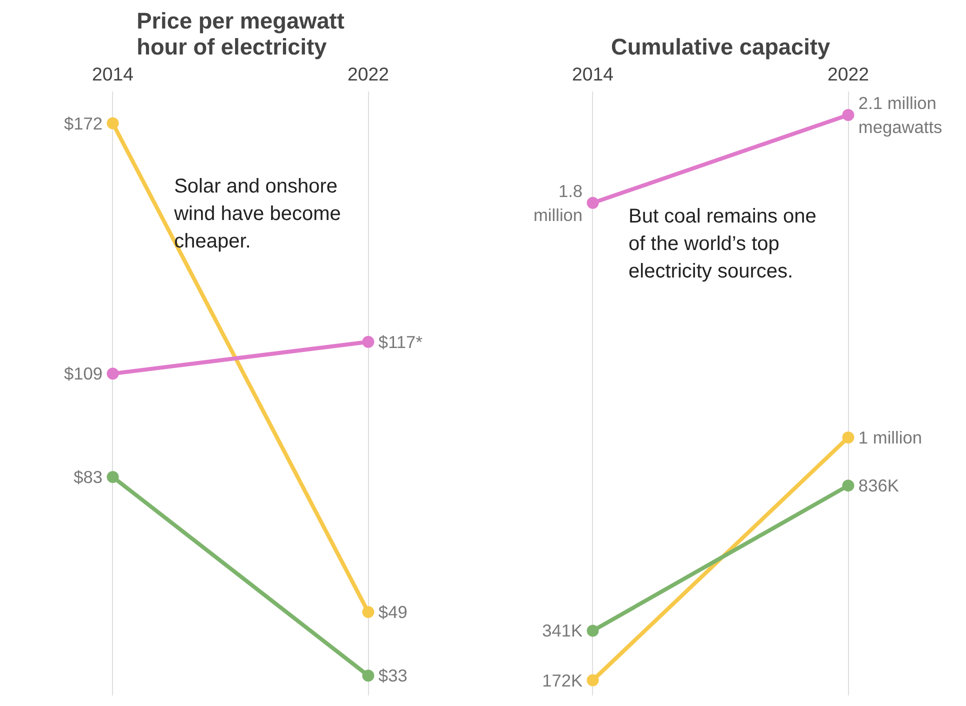  What do you see at coordinates (400, 342) in the screenshot?
I see `data-label: $117*` at bounding box center [400, 342].